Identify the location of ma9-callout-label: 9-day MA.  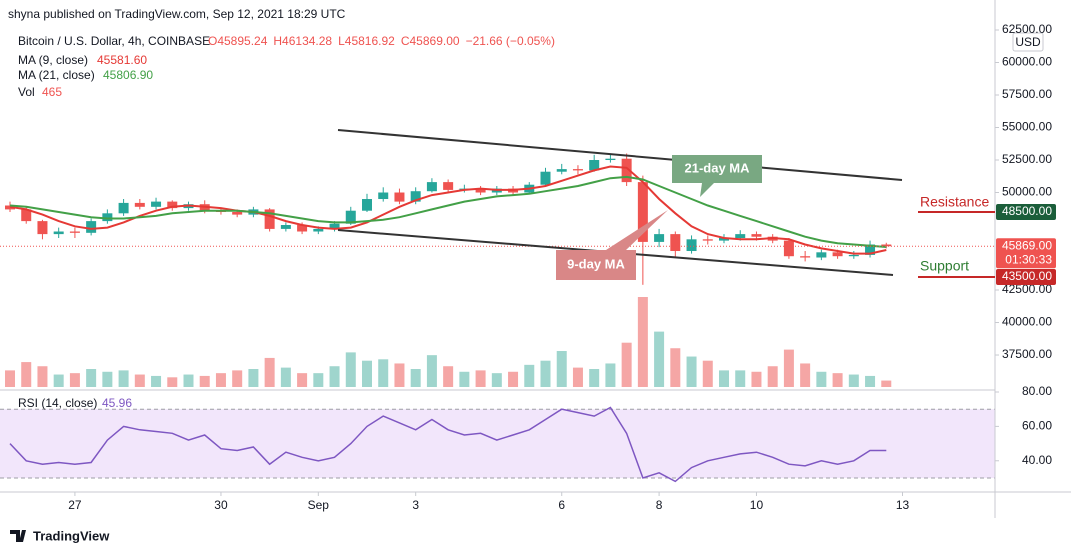
(596, 263).